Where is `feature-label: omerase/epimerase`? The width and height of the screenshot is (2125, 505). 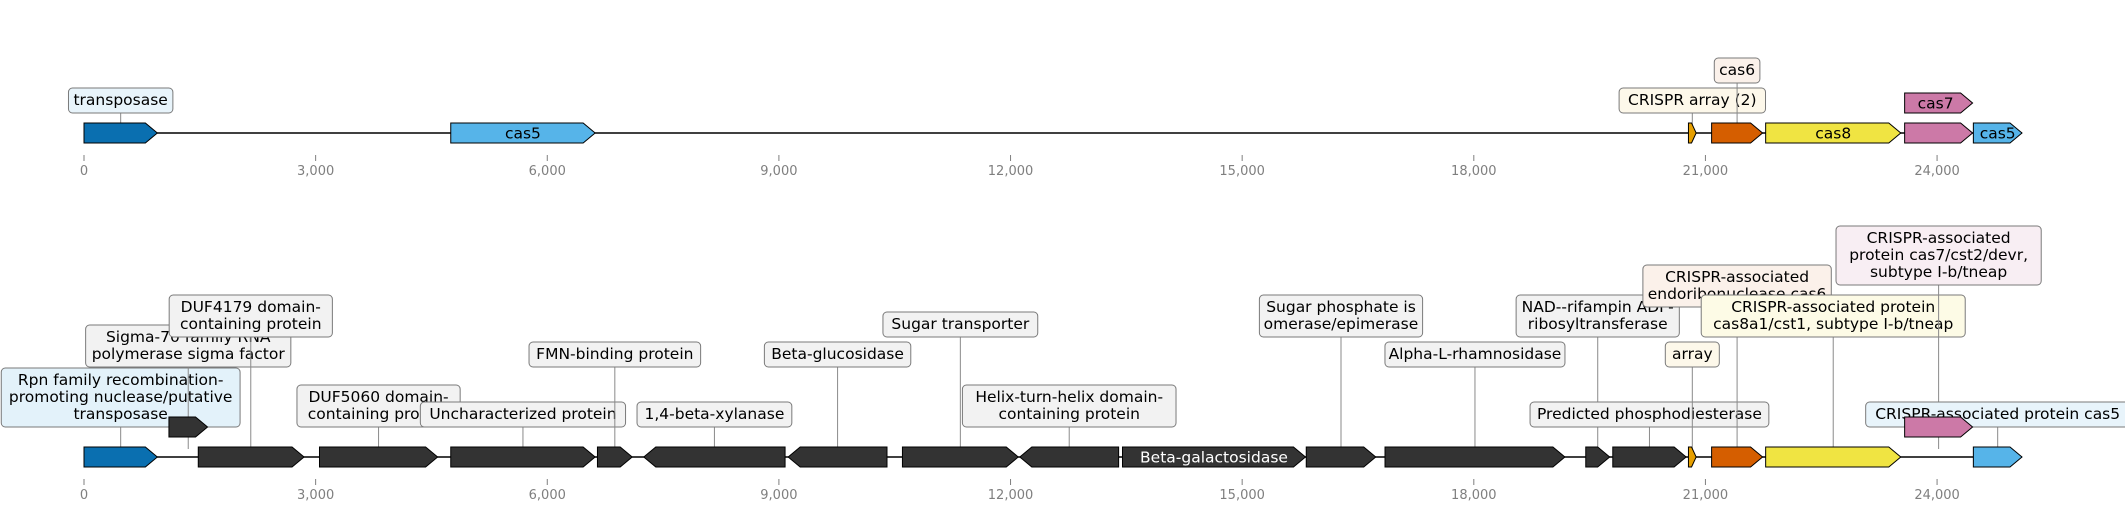 feature-label: omerase/epimerase is located at coordinates (1341, 324).